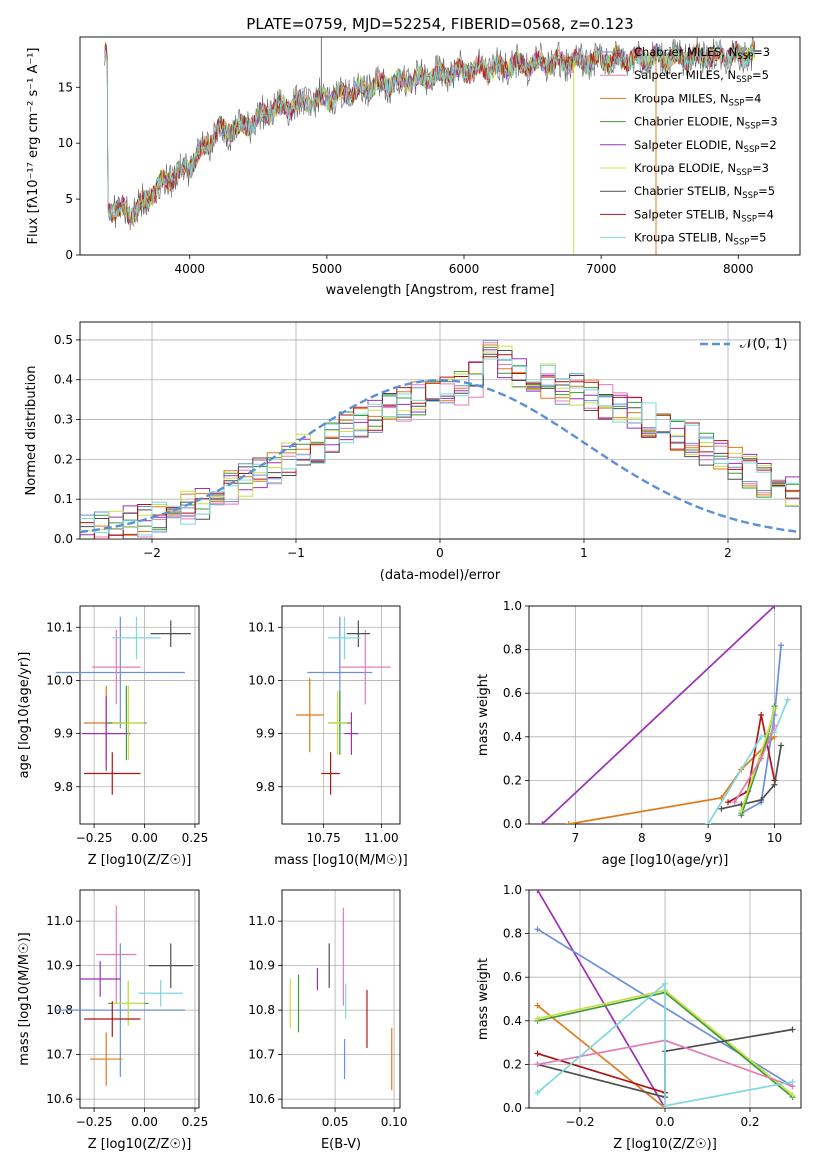  I want to click on y-tick-label: 10.6, so click(261, 1099).